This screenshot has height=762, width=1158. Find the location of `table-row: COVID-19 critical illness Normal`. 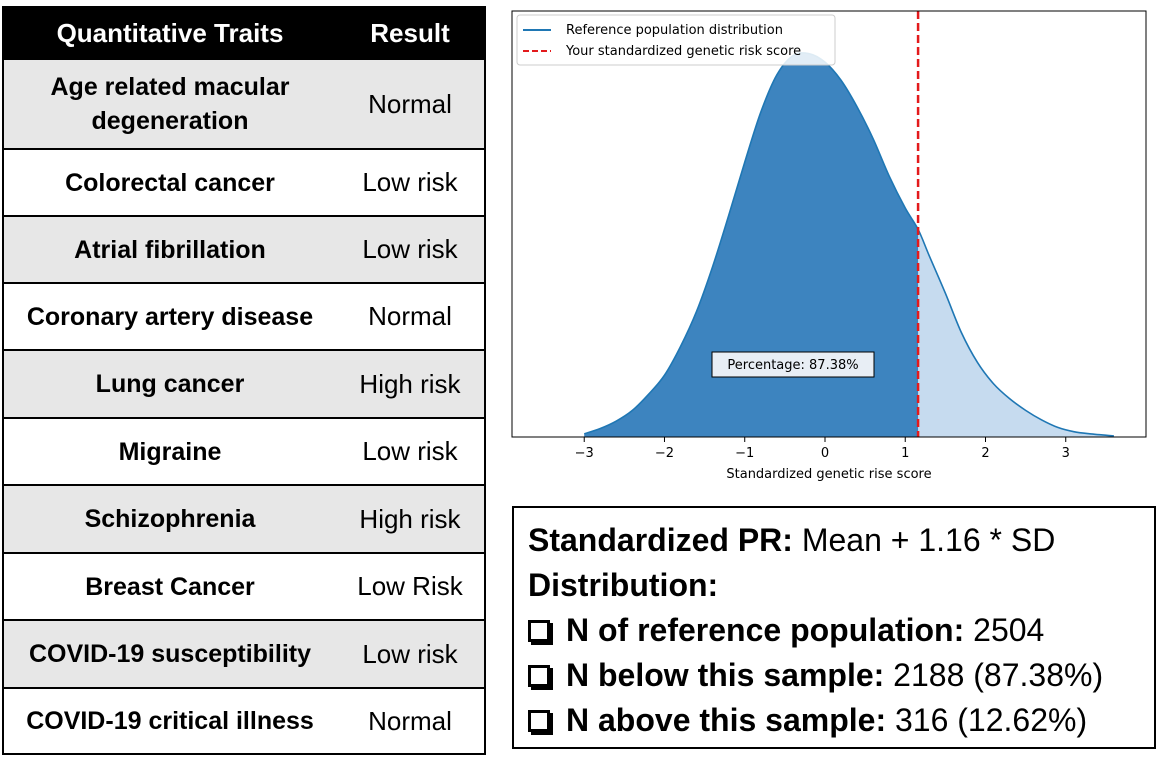

table-row: COVID-19 critical illness Normal is located at coordinates (244, 720).